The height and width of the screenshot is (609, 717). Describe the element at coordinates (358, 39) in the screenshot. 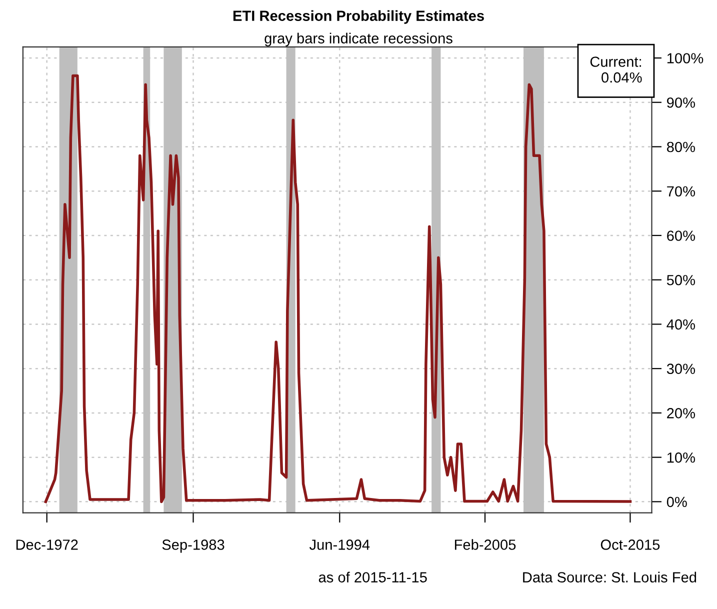

I see `chart-subtitle: gray bars indicate recessions` at that location.